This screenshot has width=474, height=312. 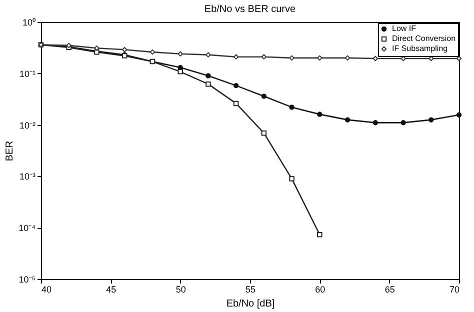 What do you see at coordinates (389, 289) in the screenshot?
I see `x-tick-label: 65` at bounding box center [389, 289].